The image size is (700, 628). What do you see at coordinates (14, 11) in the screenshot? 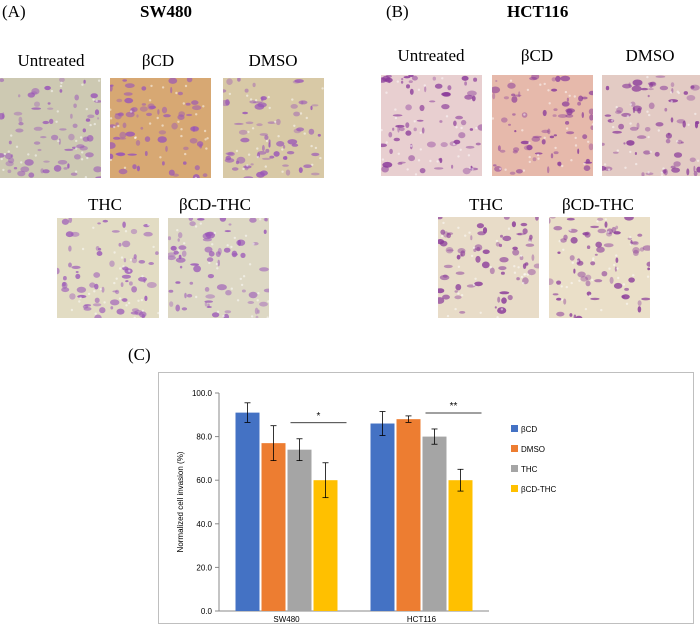
I see `panel-a-letter: (A)` at bounding box center [14, 11].